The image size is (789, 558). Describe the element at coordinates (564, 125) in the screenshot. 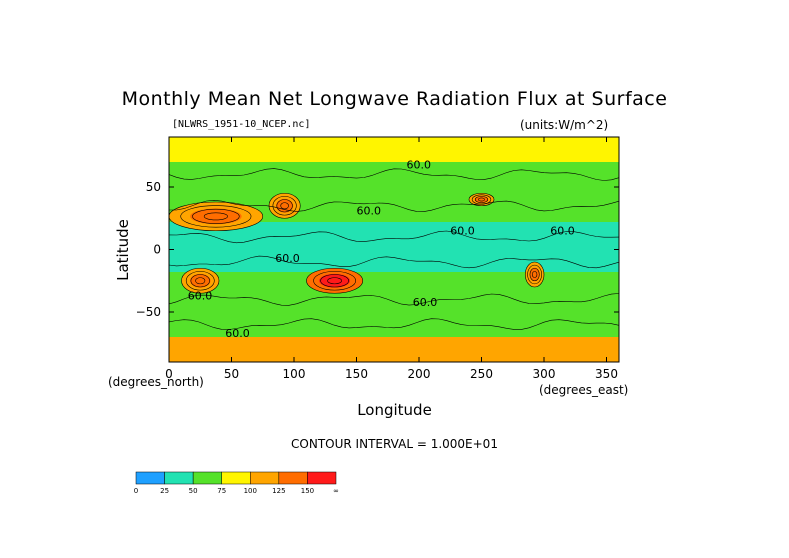

I see `units-label: (units:W/m^2)` at that location.